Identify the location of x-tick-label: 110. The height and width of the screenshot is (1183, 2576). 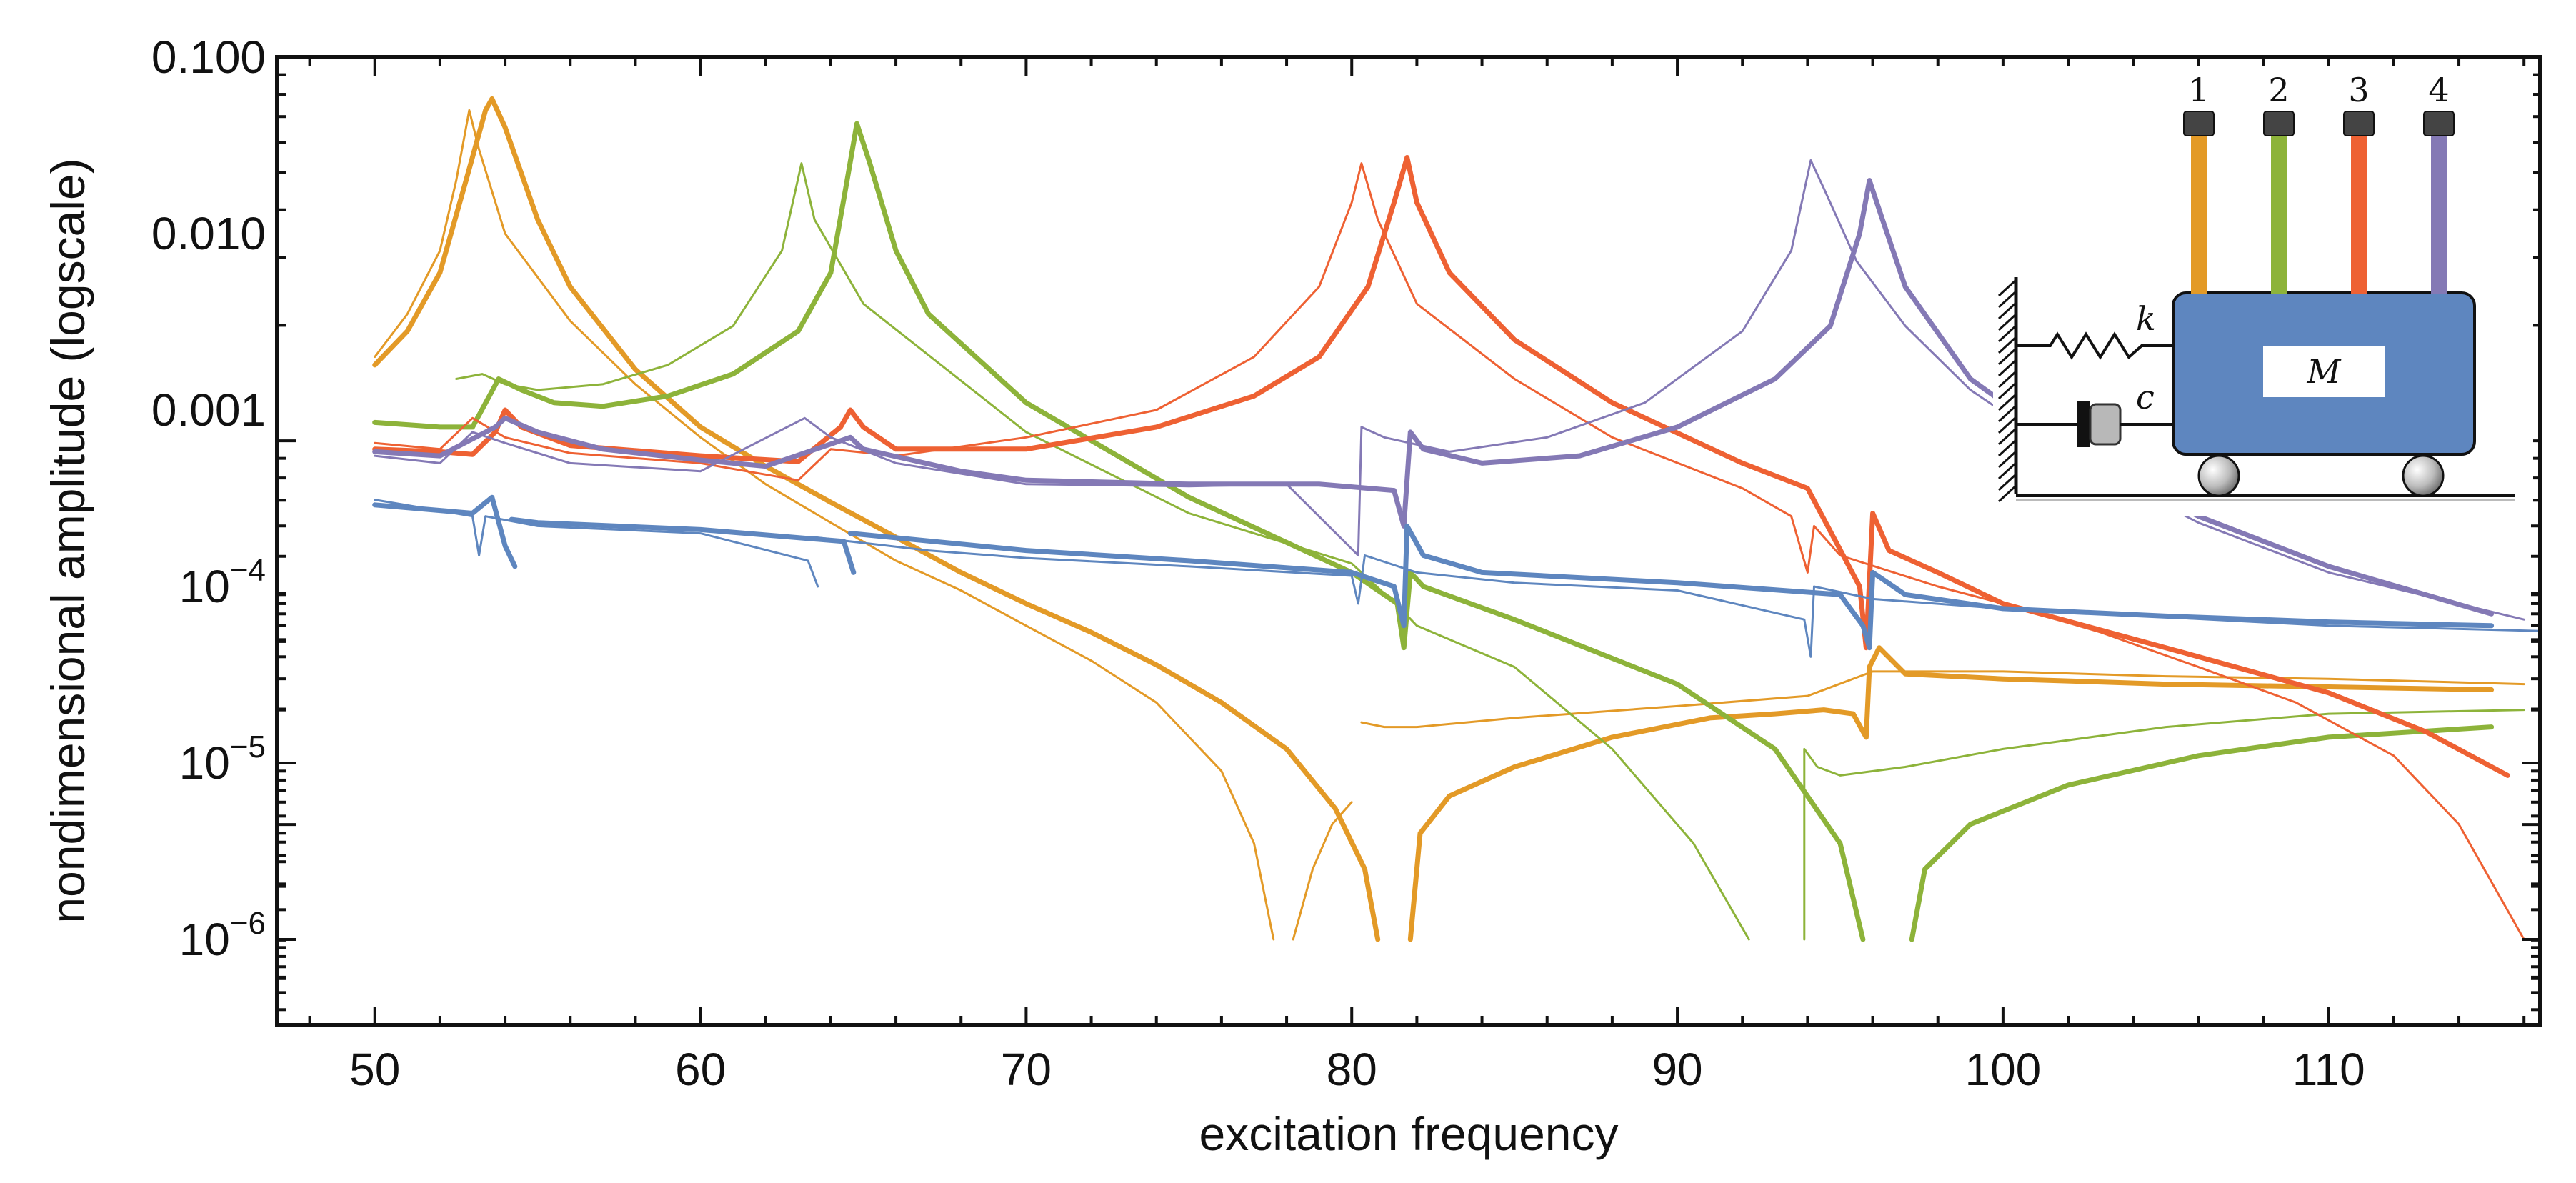
(2328, 1069).